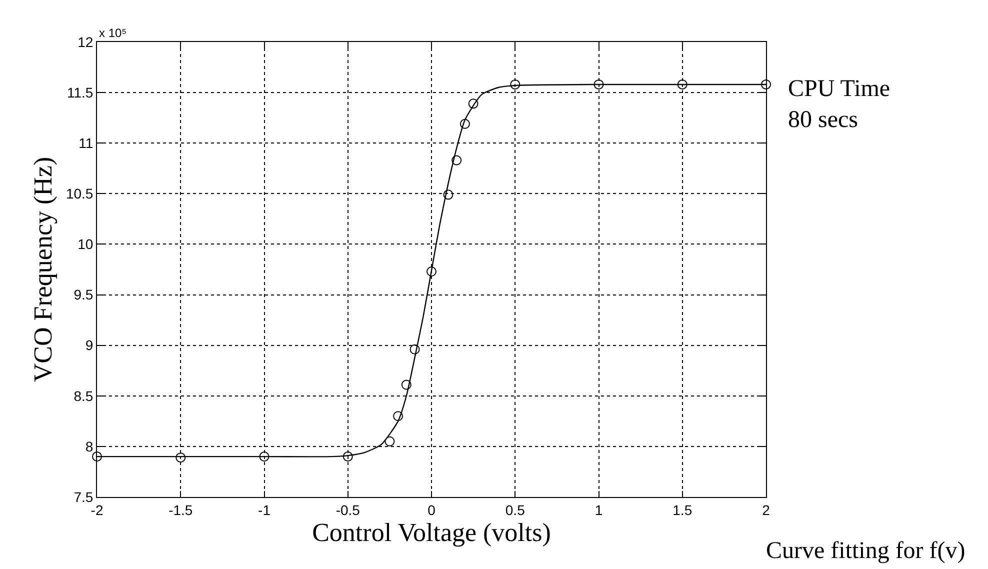  I want to click on y-tick-label: 11, so click(86, 143).